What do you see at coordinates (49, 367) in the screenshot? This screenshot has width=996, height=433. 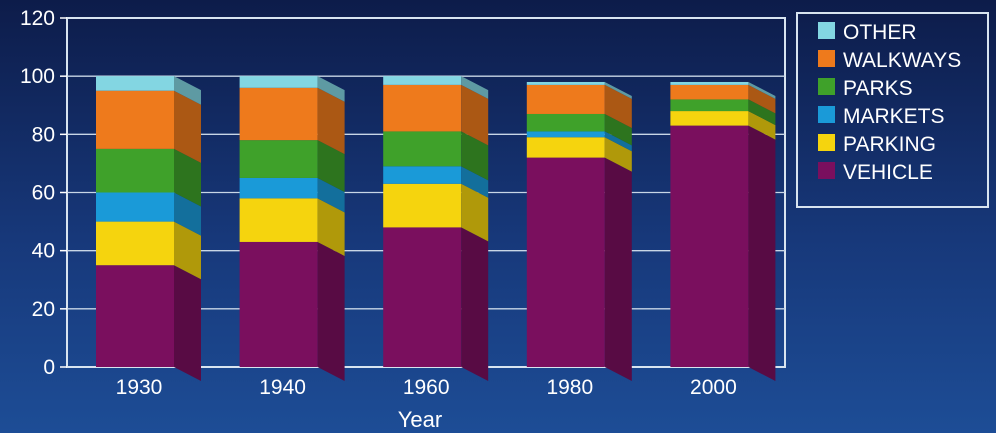 I see `y-tick-label: 0` at bounding box center [49, 367].